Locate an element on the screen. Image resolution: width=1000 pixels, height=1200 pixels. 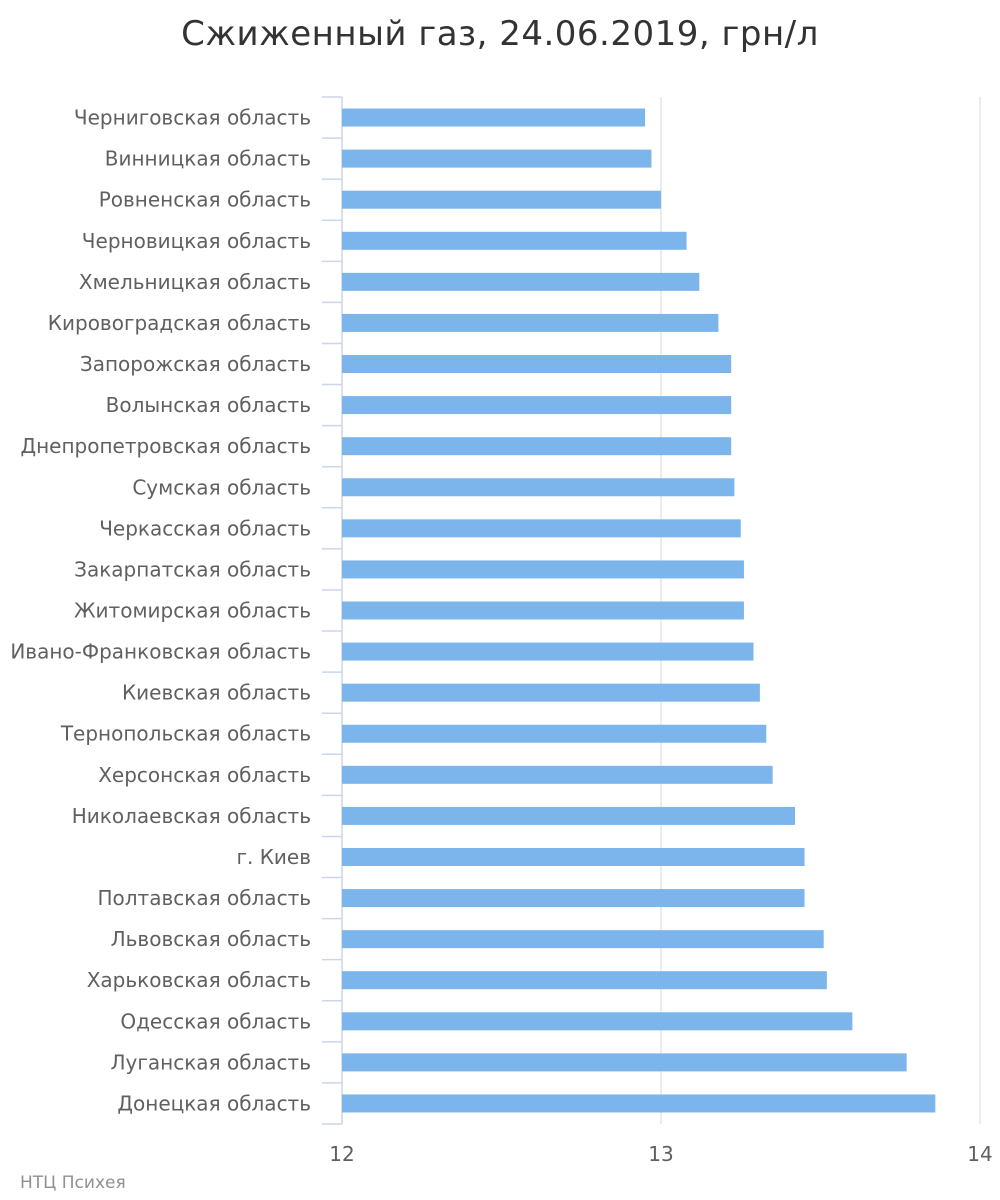
category-label: Волынская область is located at coordinates (208, 405).